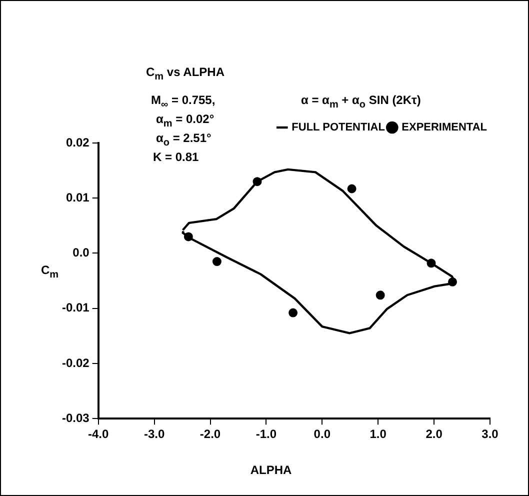 The width and height of the screenshot is (529, 496). I want to click on x-tick-label: -1.0, so click(266, 434).